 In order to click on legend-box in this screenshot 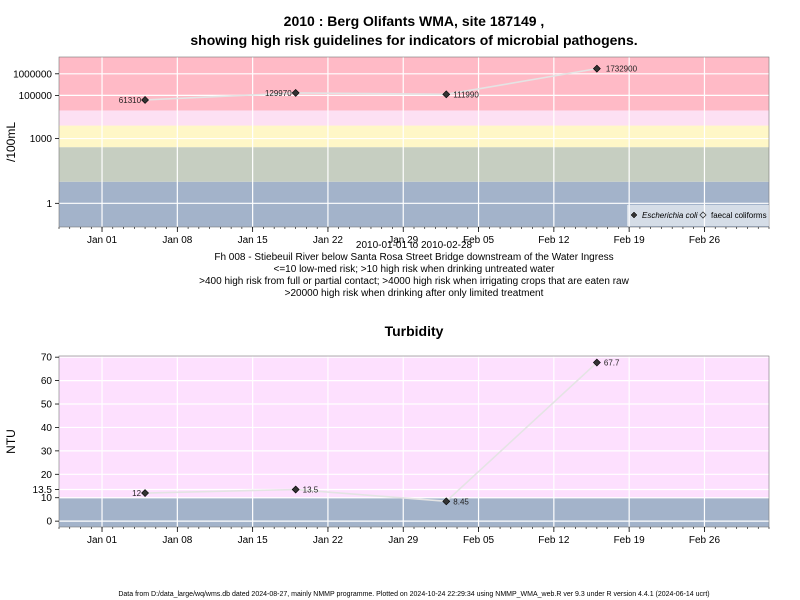, I will do `click(698, 215)`.